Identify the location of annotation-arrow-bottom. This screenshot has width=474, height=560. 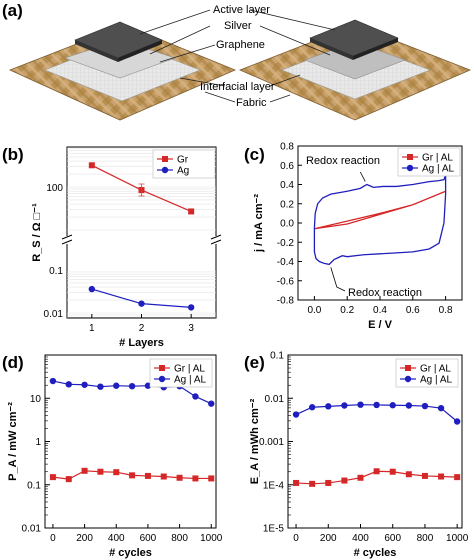
(338, 279).